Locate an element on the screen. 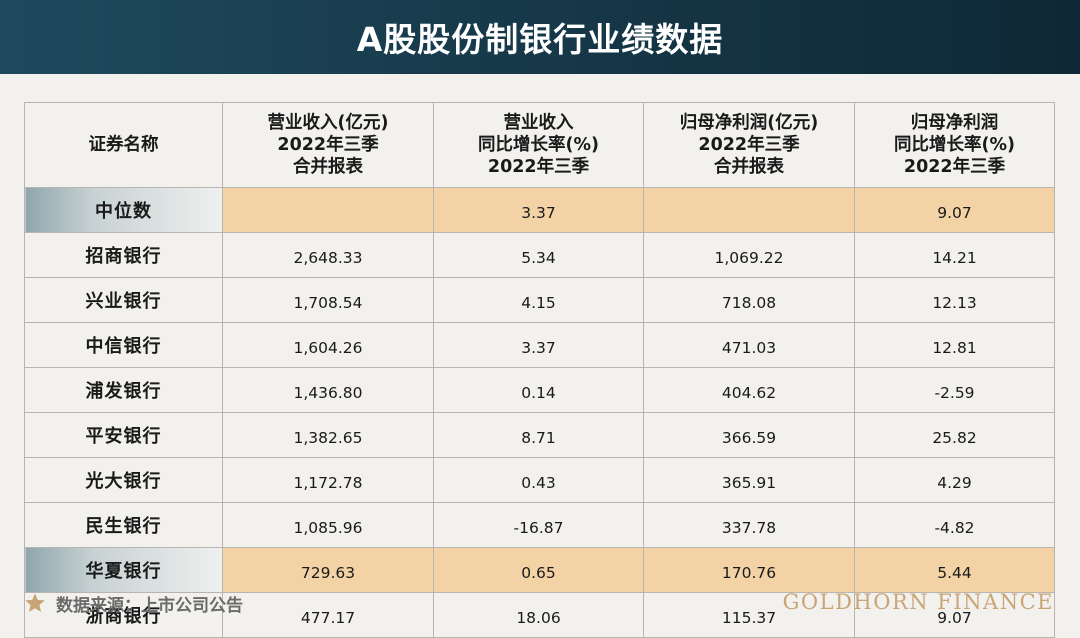 This screenshot has height=638, width=1080. header-revenue-growth: 营业收入 同比增长率(%) 2022年三季 is located at coordinates (538, 145).